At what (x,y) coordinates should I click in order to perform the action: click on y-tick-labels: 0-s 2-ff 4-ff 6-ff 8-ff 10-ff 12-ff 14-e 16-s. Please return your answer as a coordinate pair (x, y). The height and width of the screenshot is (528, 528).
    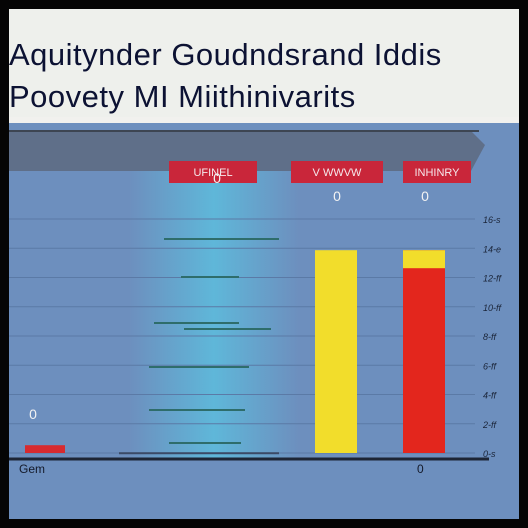
    Looking at the image, I should click on (492, 337).